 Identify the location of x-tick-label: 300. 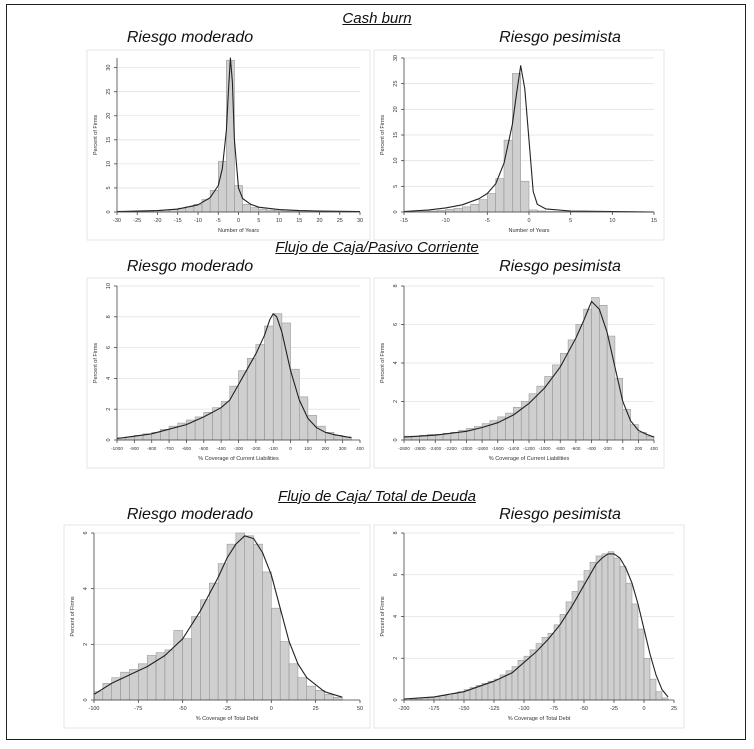
(343, 448).